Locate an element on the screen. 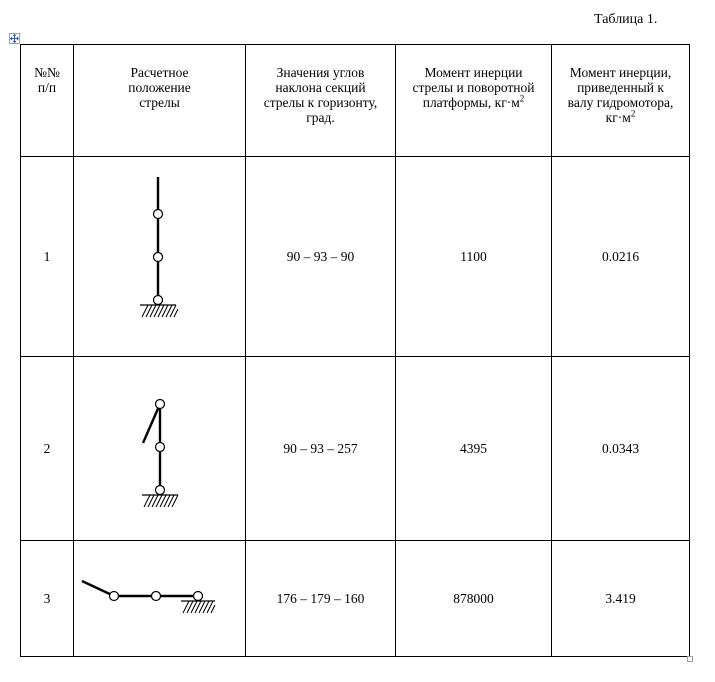 The width and height of the screenshot is (715, 682). cell-moment-platform: 878000 is located at coordinates (473, 598).